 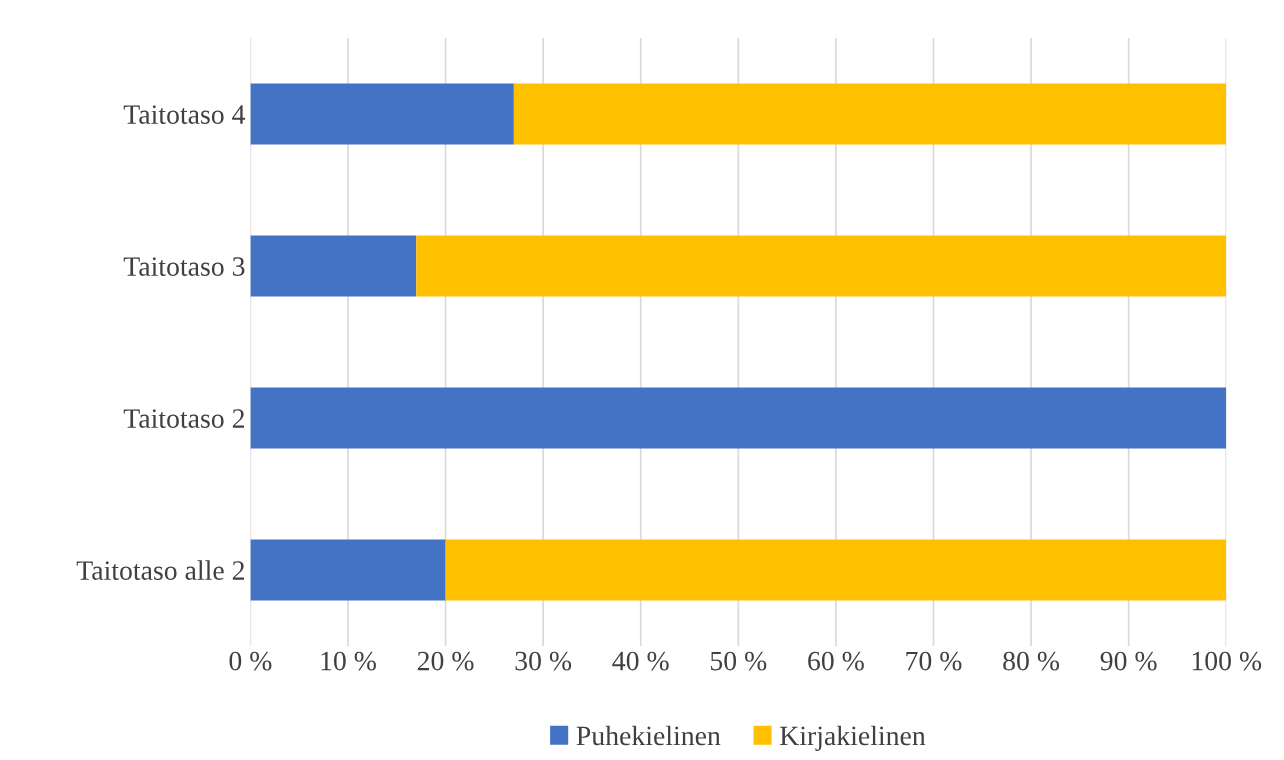 What do you see at coordinates (853, 738) in the screenshot?
I see `legend-label: Kirjakielinen` at bounding box center [853, 738].